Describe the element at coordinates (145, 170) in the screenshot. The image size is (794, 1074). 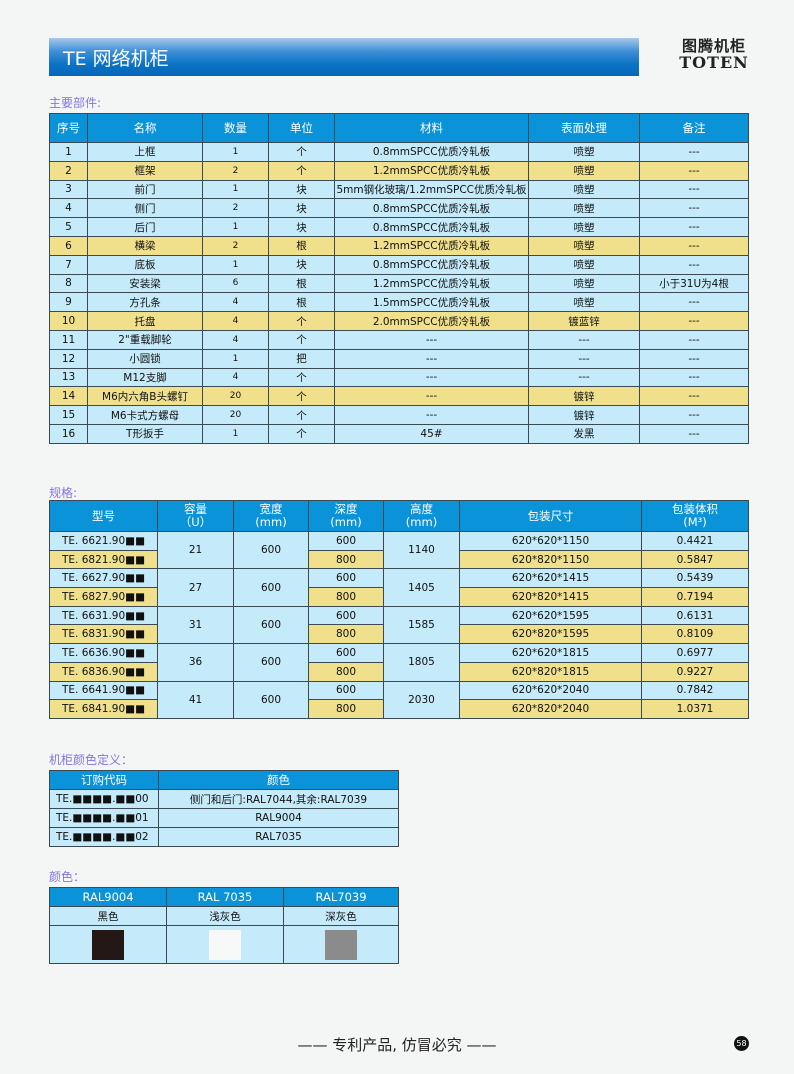
I see `table-cell: 框架` at that location.